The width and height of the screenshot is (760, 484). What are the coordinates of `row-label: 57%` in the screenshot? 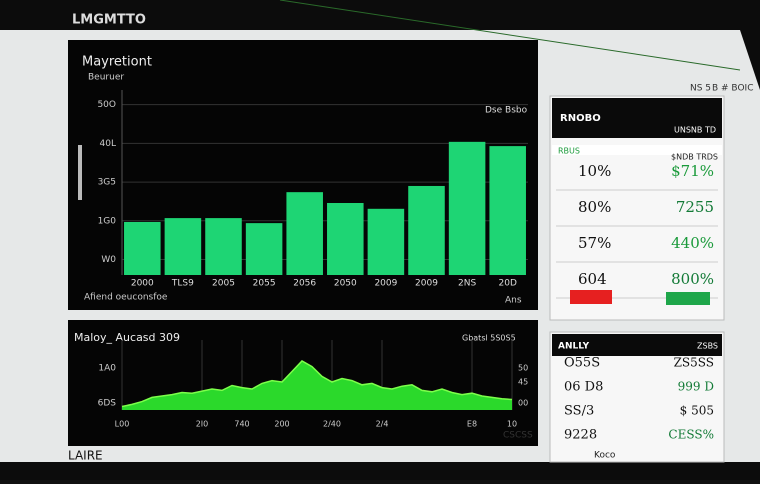 It's located at (594, 243).